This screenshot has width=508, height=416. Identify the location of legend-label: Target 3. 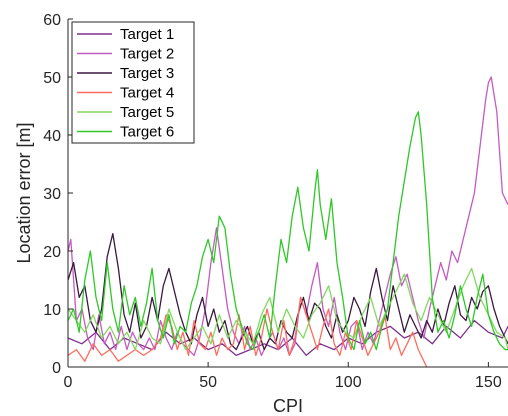
(147, 73).